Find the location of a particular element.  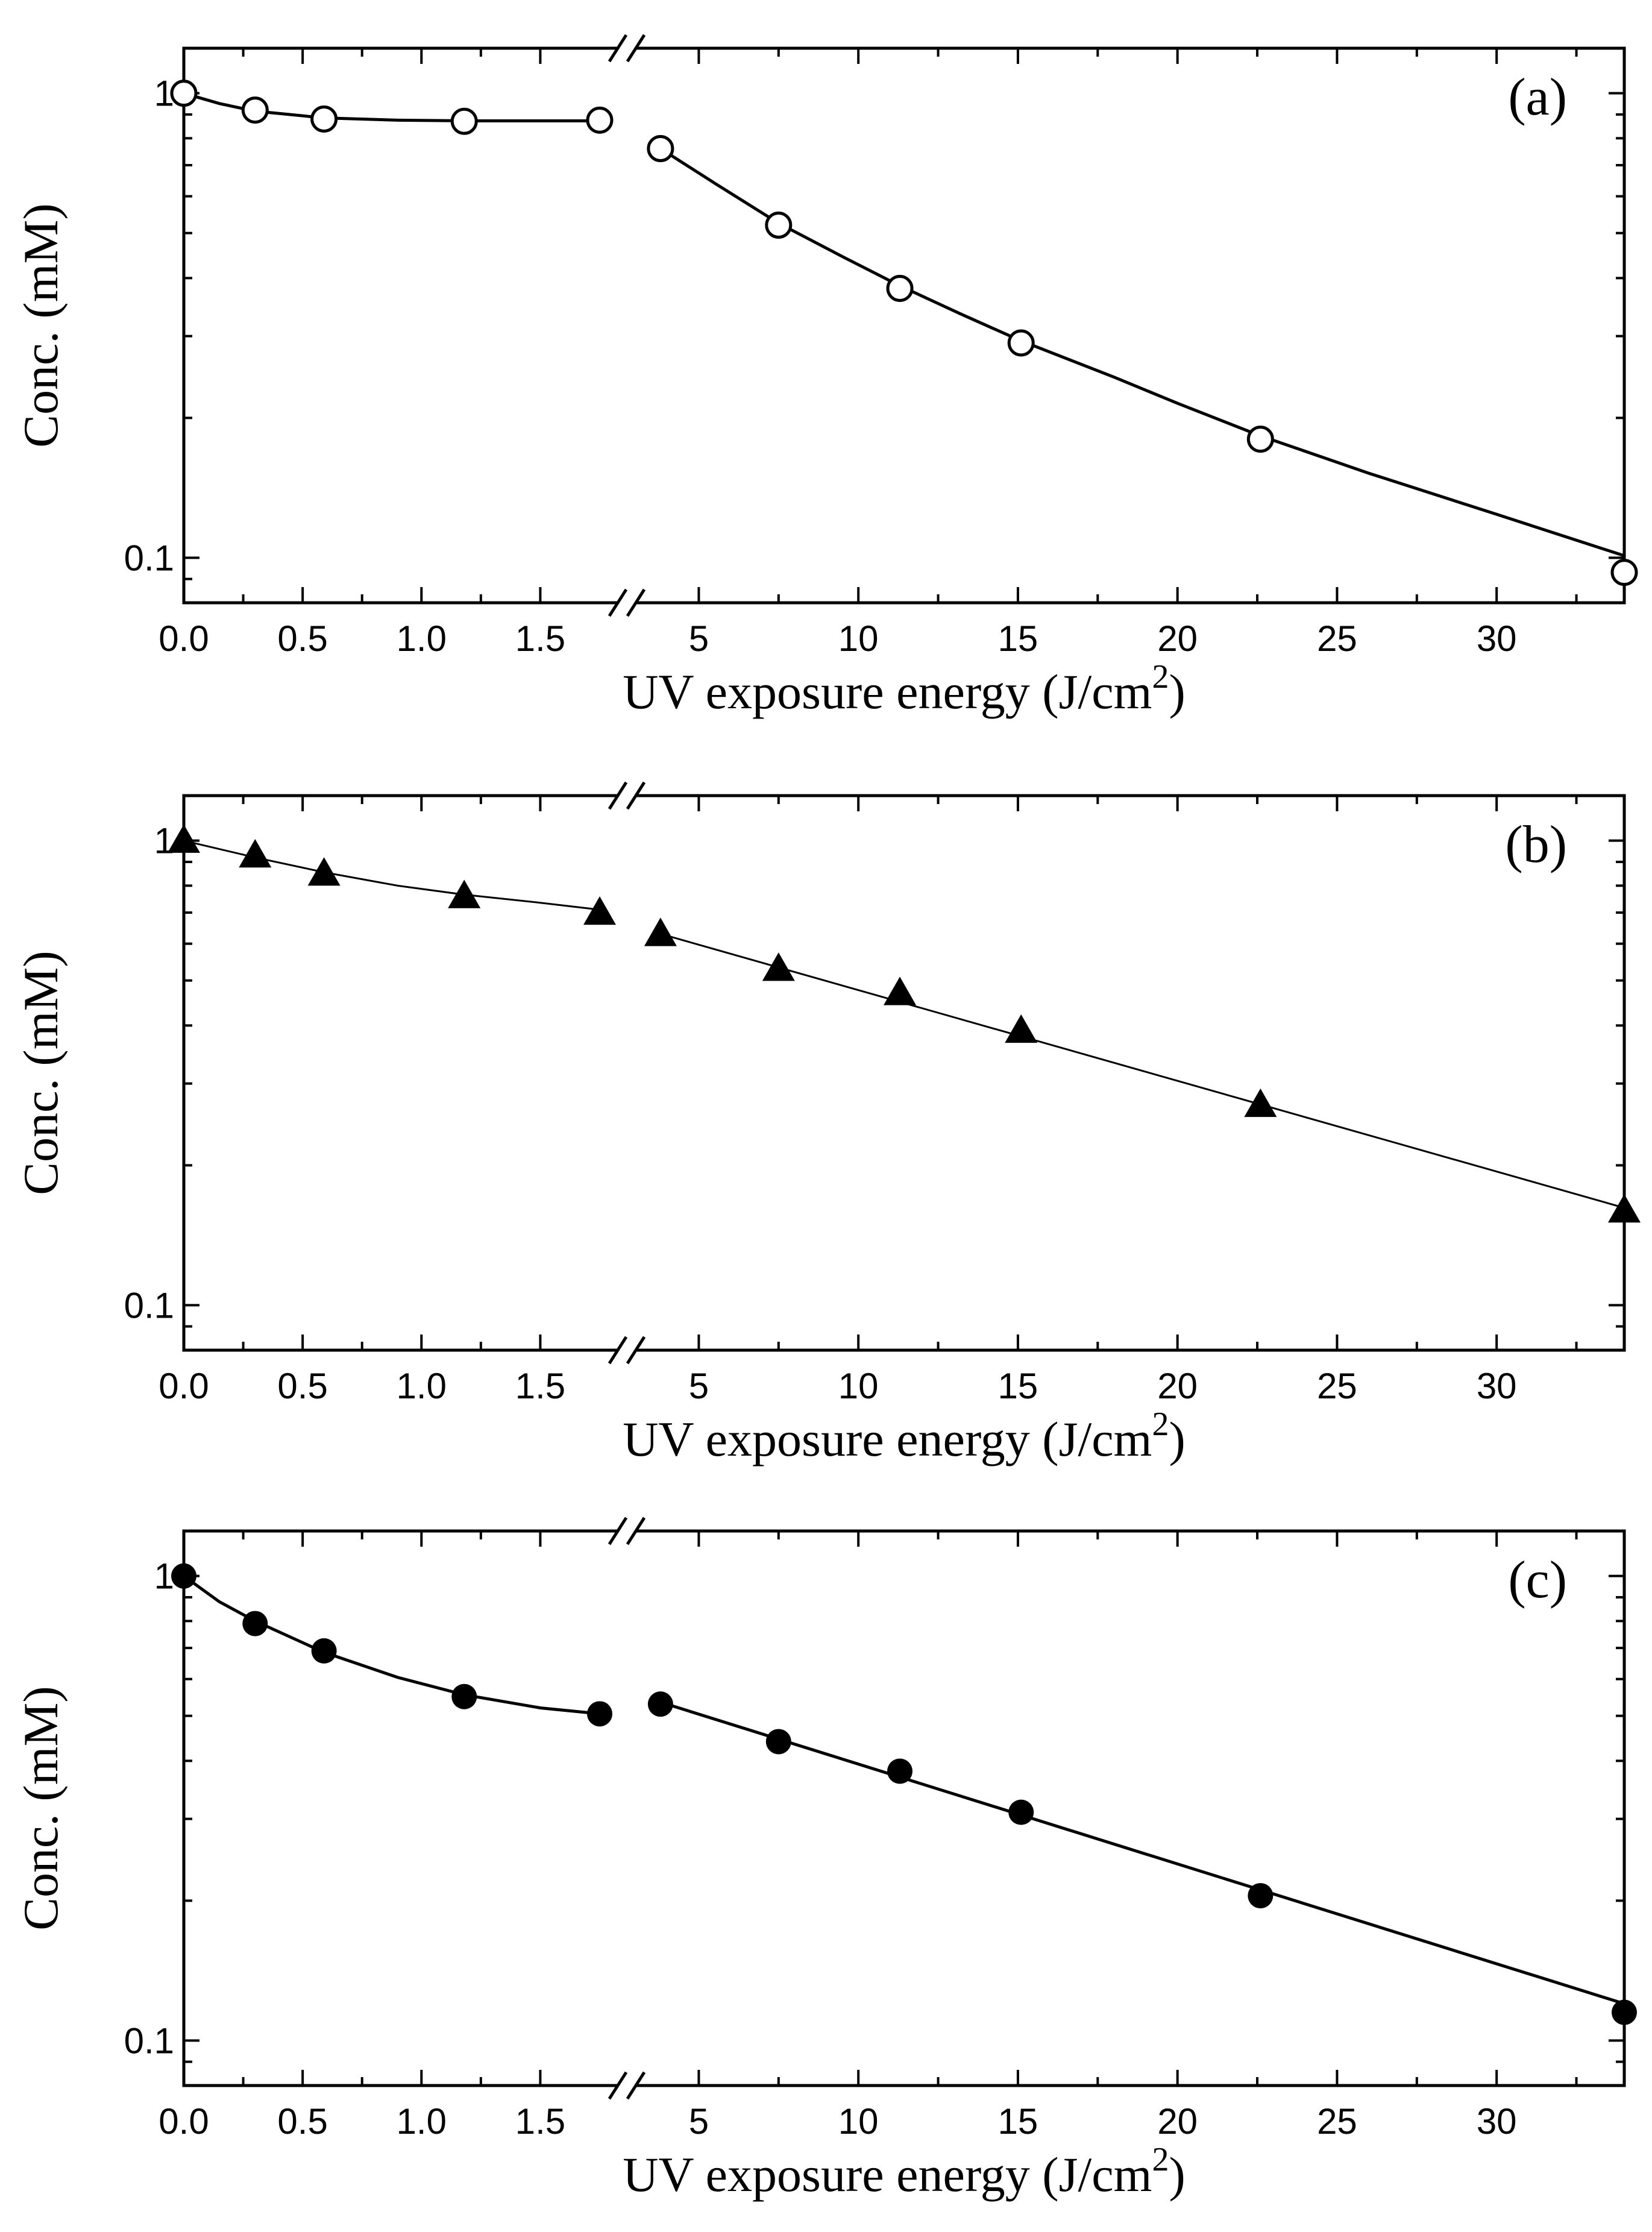

panel-label: (b) is located at coordinates (1536, 845).